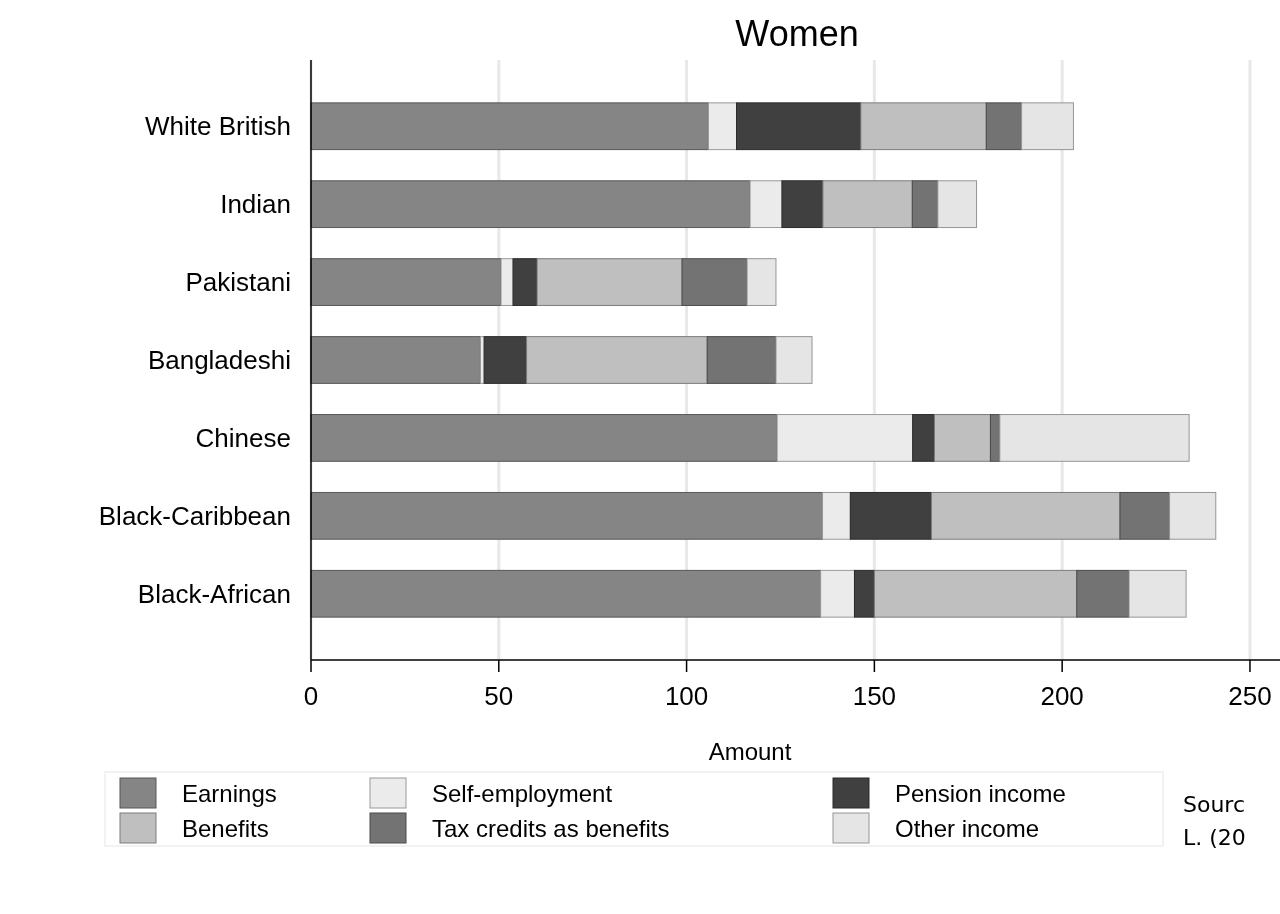 This screenshot has height=914, width=1280. What do you see at coordinates (1062, 696) in the screenshot?
I see `x-tick-label: 200` at bounding box center [1062, 696].